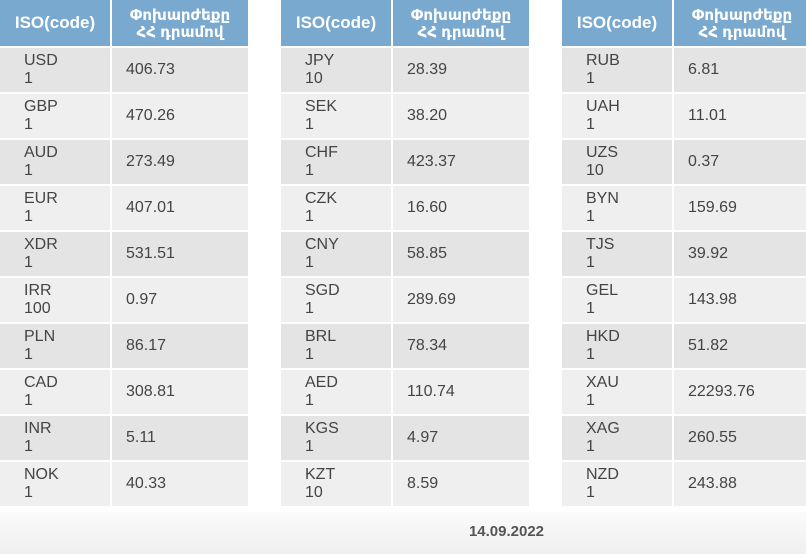 The height and width of the screenshot is (554, 806). What do you see at coordinates (321, 198) in the screenshot?
I see `currency-code: CZK` at bounding box center [321, 198].